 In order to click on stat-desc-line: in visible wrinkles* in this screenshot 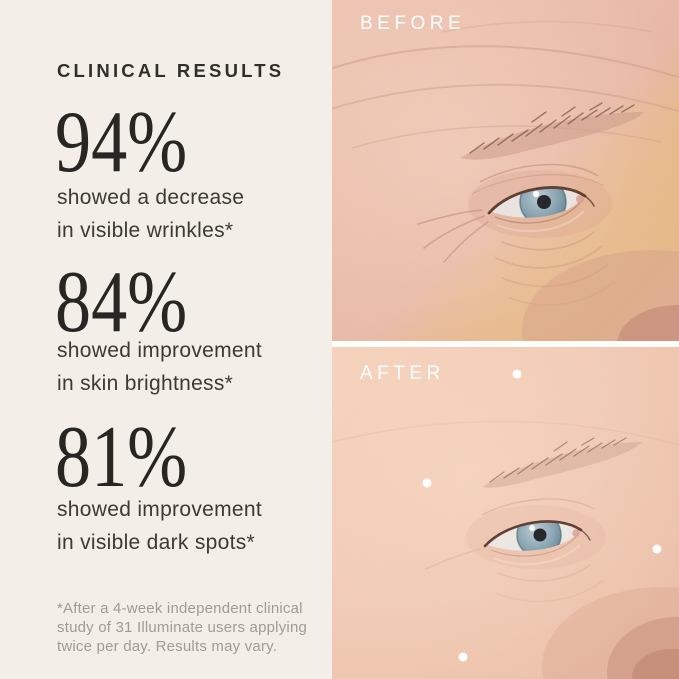, I will do `click(145, 230)`.